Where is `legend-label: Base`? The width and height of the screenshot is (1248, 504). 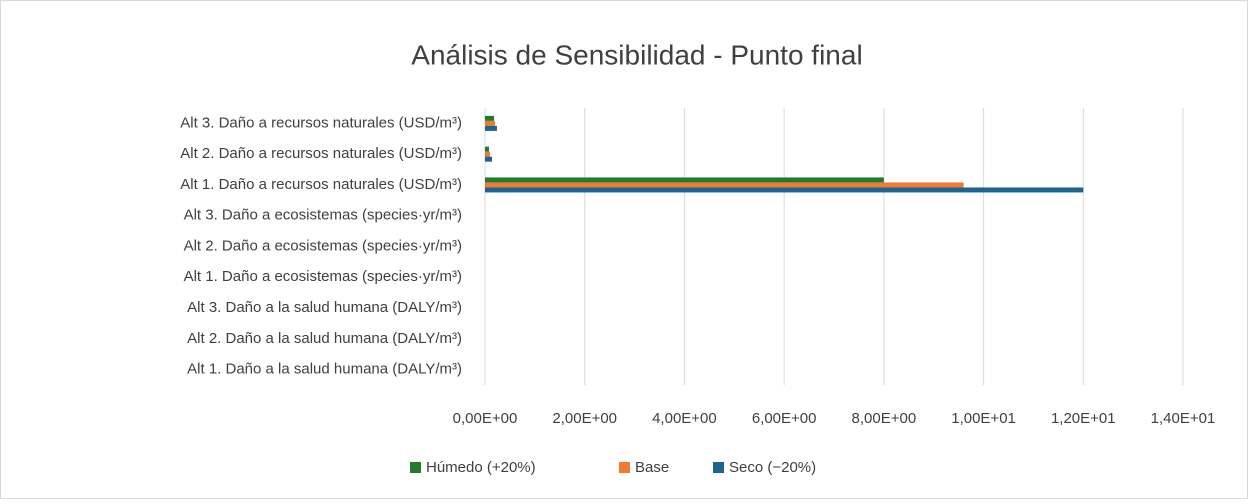 legend-label: Base is located at coordinates (652, 467).